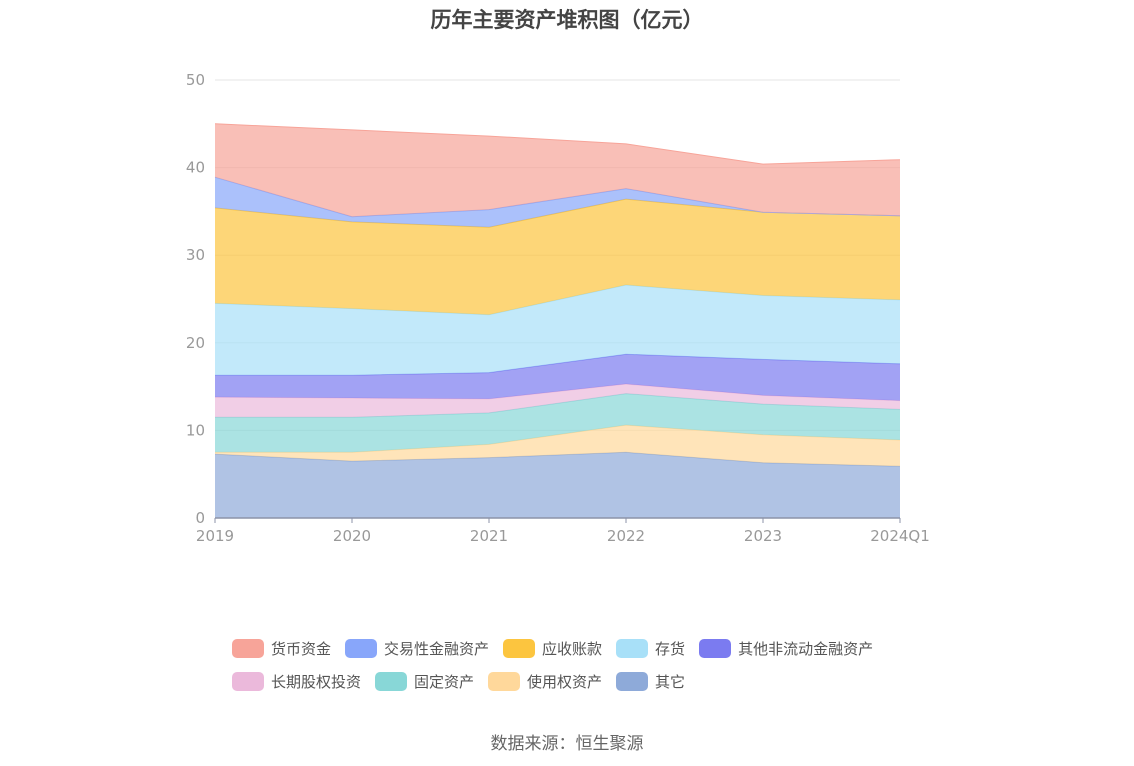  Describe the element at coordinates (437, 649) in the screenshot. I see `legend-label: 交易性金融资产` at that location.